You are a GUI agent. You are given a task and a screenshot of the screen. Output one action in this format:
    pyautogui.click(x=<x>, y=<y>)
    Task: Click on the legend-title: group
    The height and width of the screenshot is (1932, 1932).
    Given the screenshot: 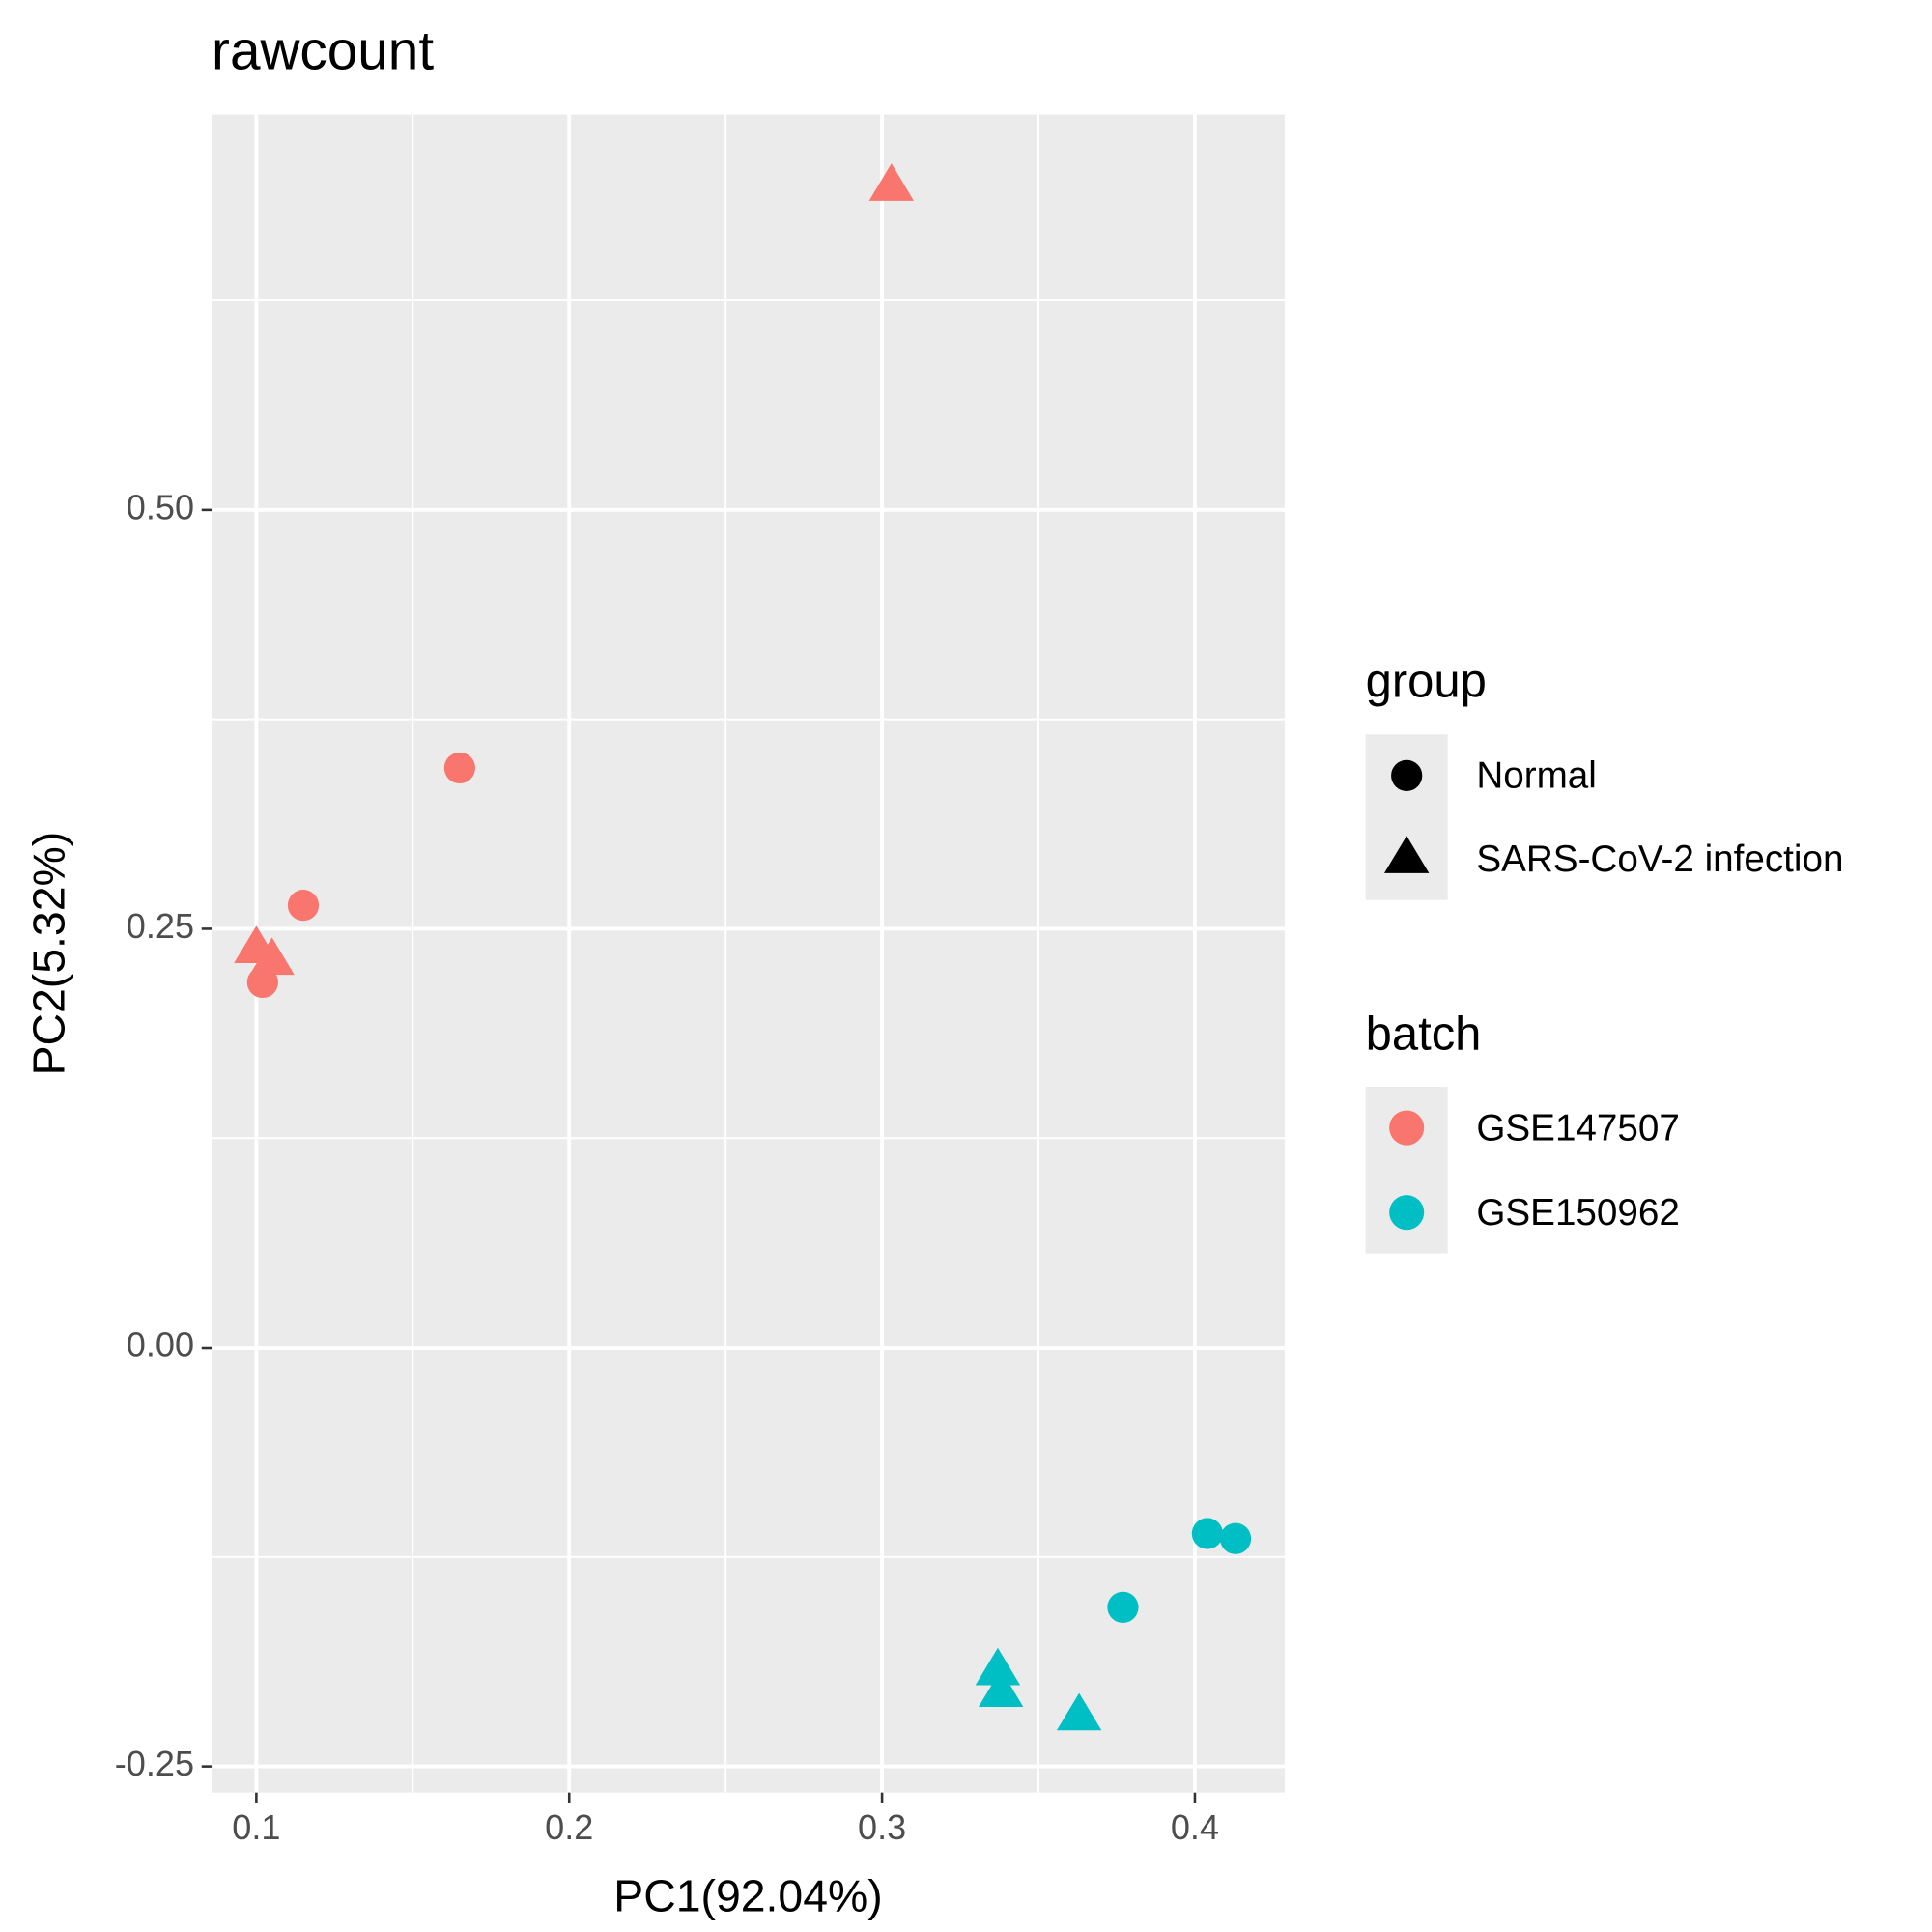 What is the action you would take?
    pyautogui.click(x=1426, y=682)
    